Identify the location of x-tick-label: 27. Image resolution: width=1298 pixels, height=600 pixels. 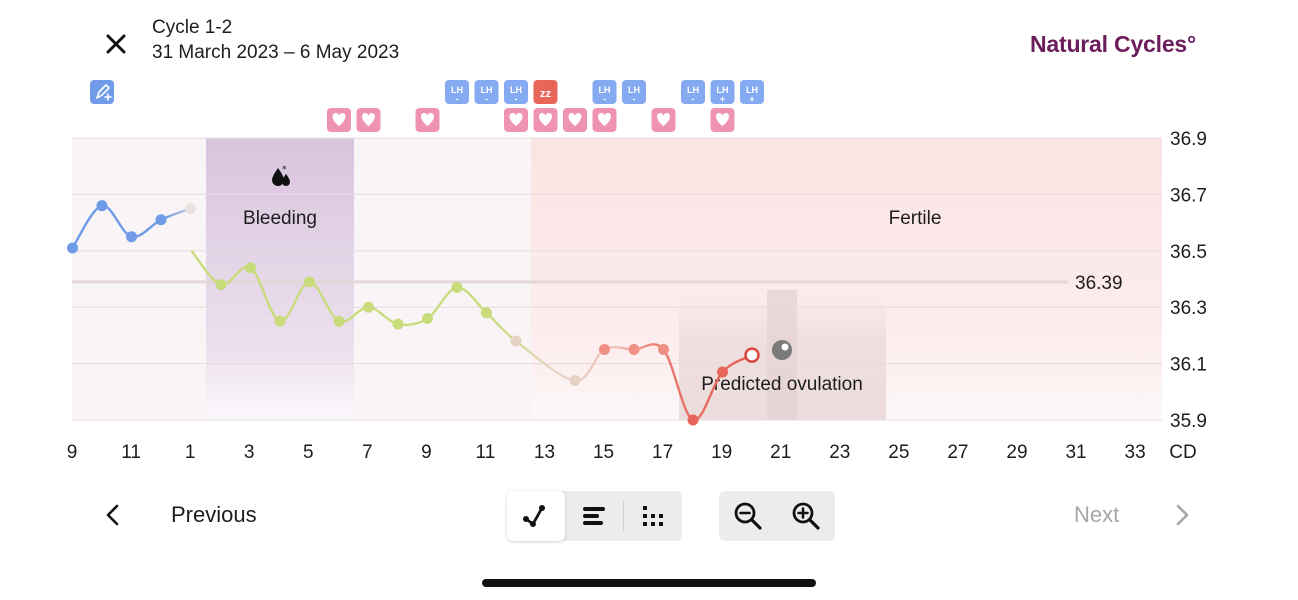
(957, 452).